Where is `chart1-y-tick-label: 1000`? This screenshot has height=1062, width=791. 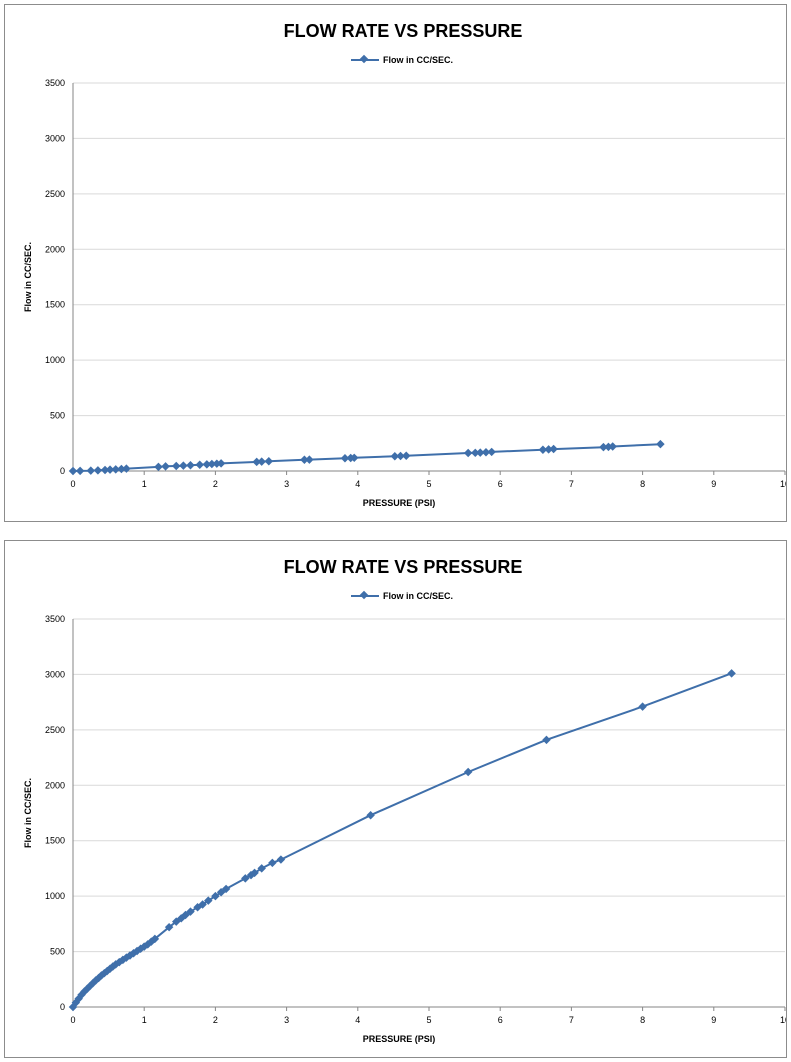 chart1-y-tick-label: 1000 is located at coordinates (55, 360).